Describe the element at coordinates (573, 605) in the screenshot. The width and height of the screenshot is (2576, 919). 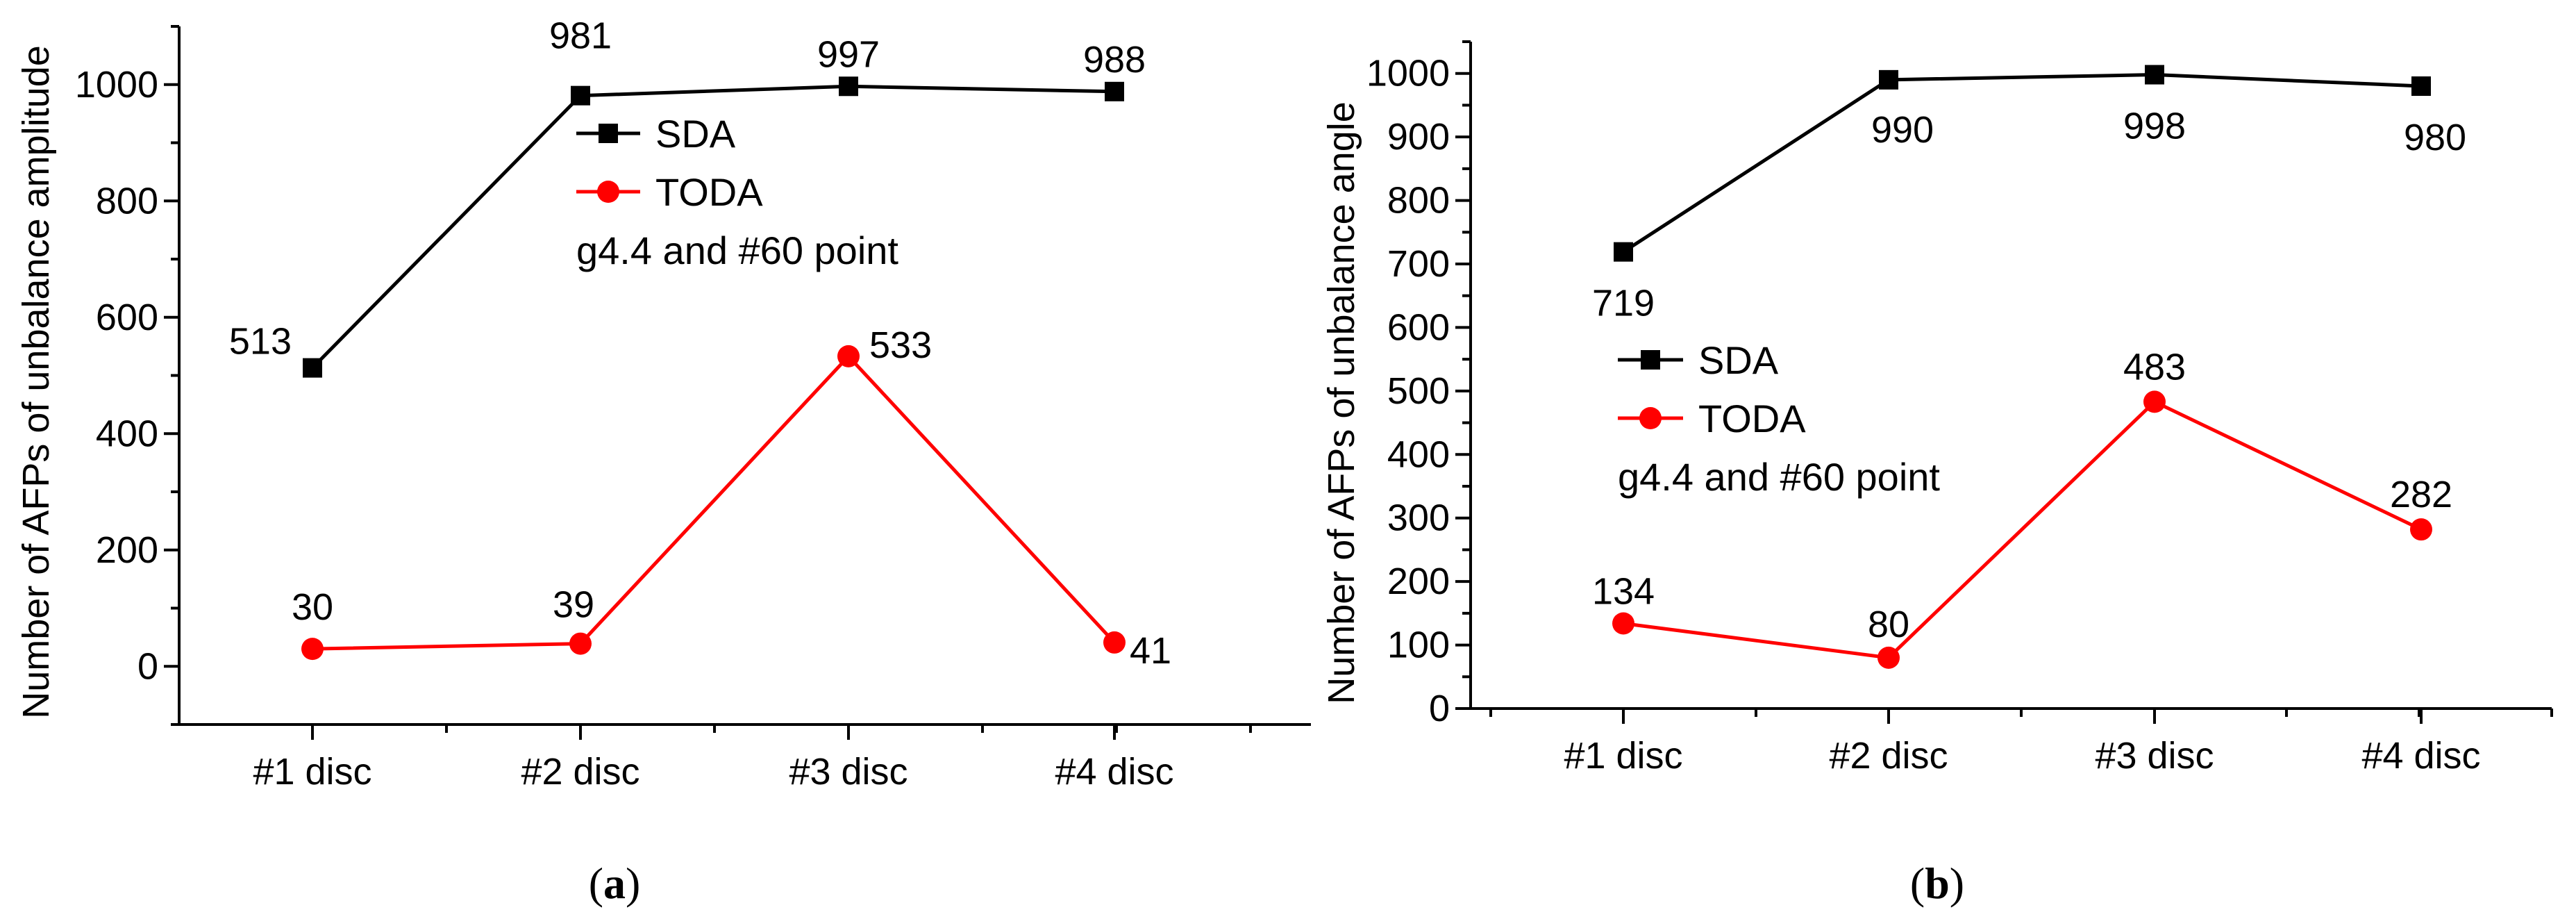
I see `panel-a-data-label: 39` at that location.